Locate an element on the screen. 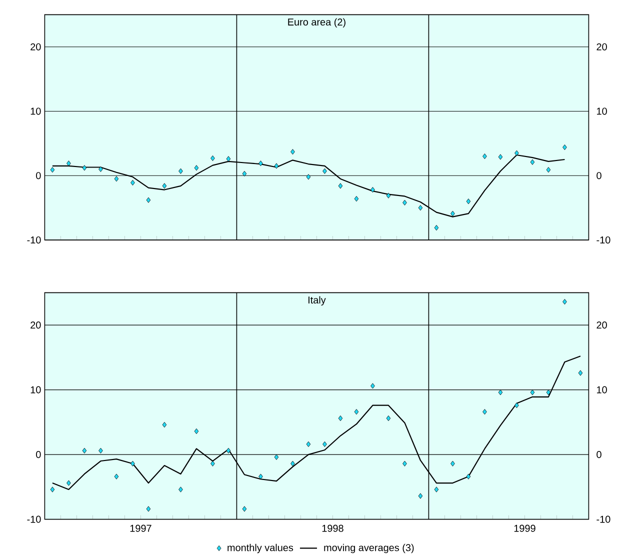 Image resolution: width=621 pixels, height=559 pixels. x-tick-label: 1999 is located at coordinates (525, 528).